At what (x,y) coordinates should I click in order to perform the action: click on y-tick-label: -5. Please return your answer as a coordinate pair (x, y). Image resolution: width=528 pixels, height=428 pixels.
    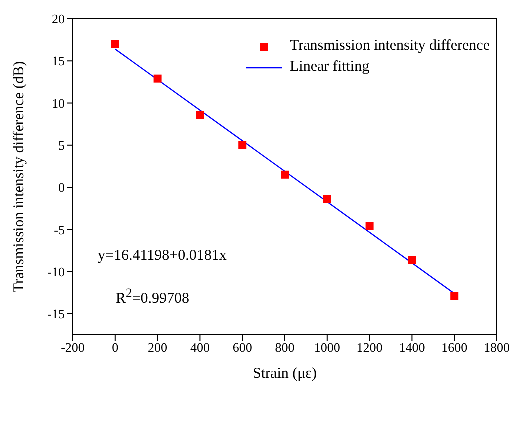
    Looking at the image, I should click on (59, 230).